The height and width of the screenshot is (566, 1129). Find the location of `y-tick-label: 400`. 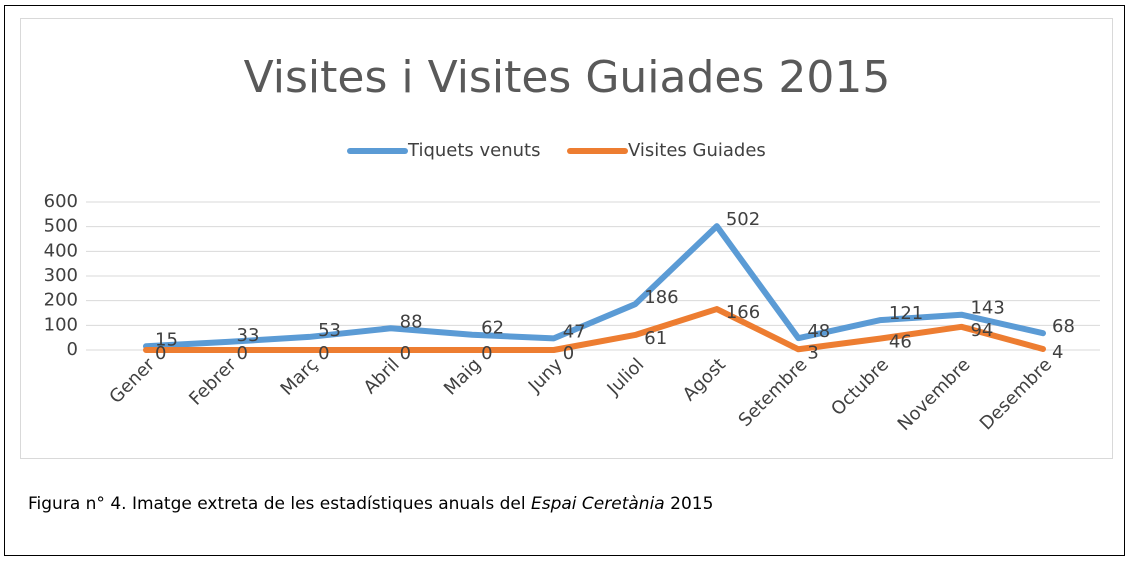

y-tick-label: 400 is located at coordinates (61, 250).